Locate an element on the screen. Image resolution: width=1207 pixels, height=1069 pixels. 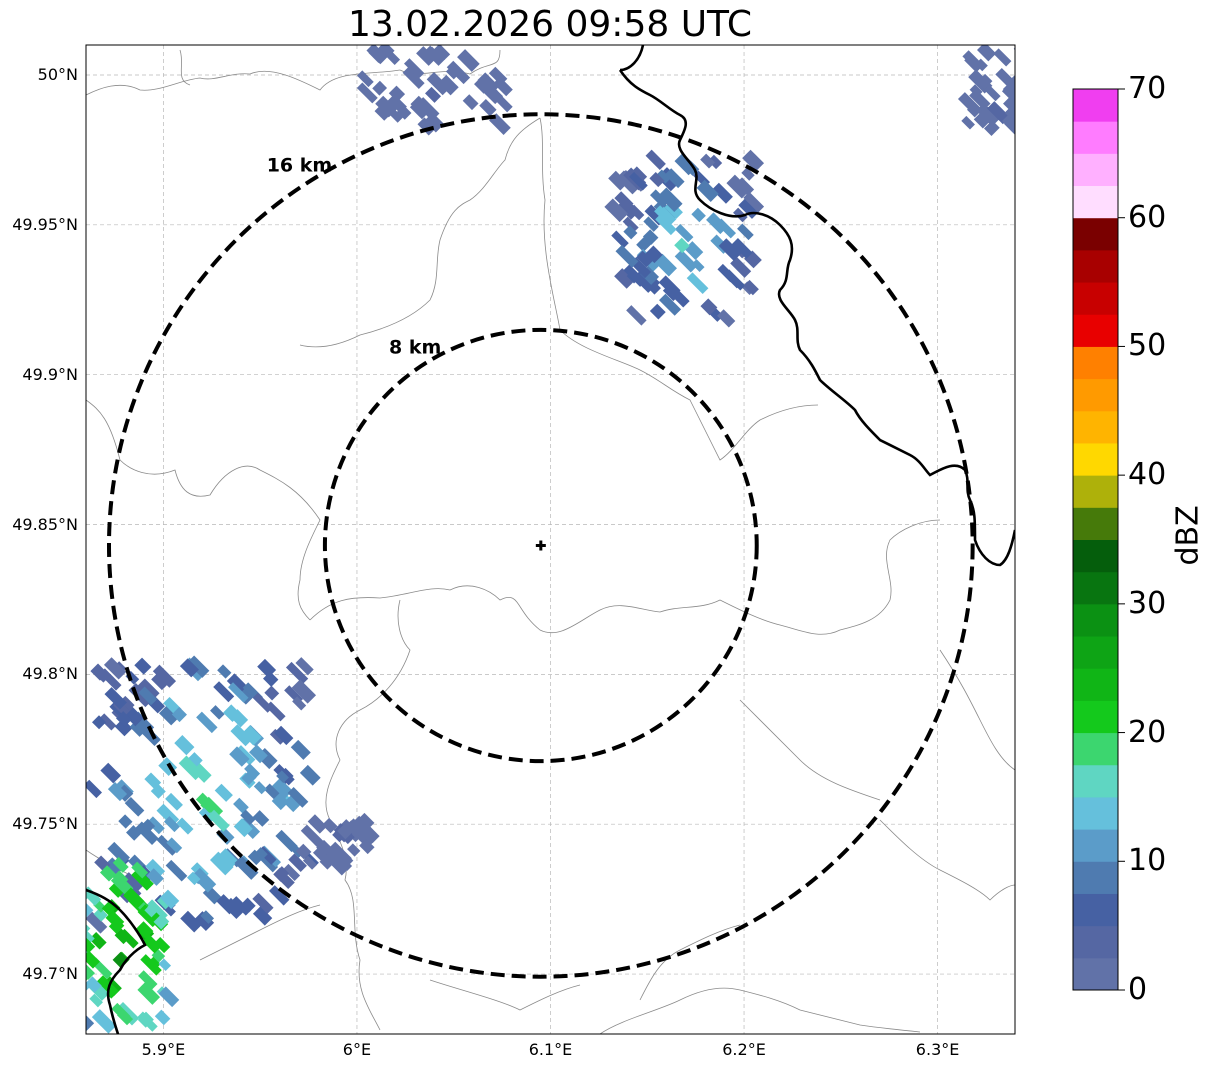
map-title: 13.02.2026 09:58 UTC is located at coordinates (550, 24).